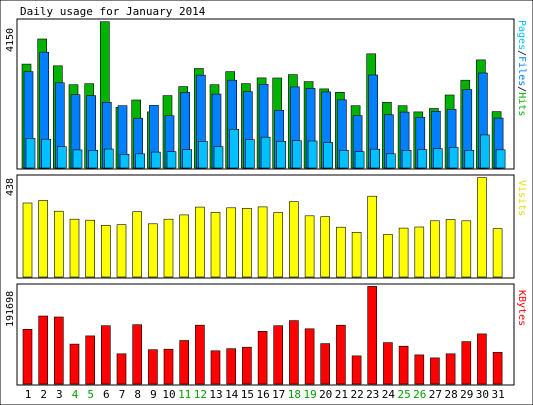 The image size is (533, 405). Describe the element at coordinates (10, 40) in the screenshot. I see `hits-y-max-label: 4150` at that location.